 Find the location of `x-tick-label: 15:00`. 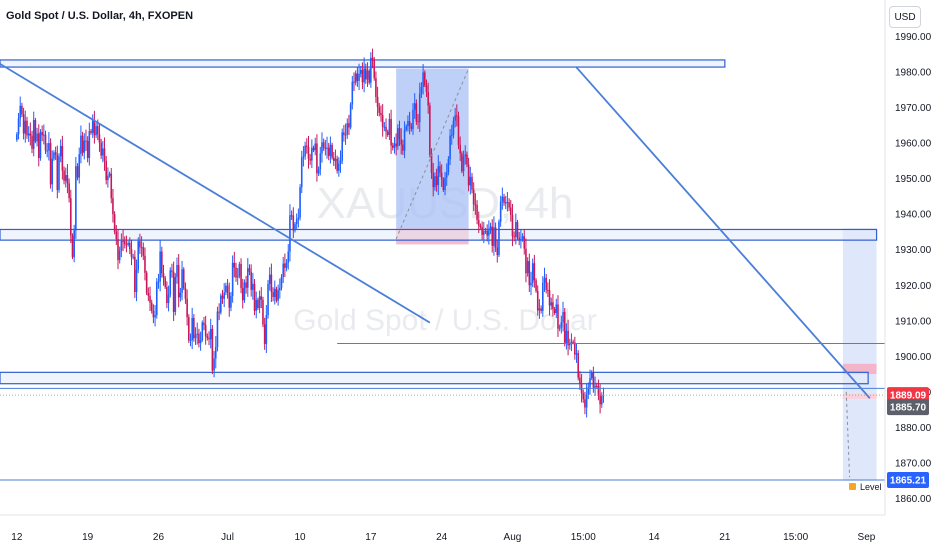

x-tick-label: 15:00 is located at coordinates (583, 537).